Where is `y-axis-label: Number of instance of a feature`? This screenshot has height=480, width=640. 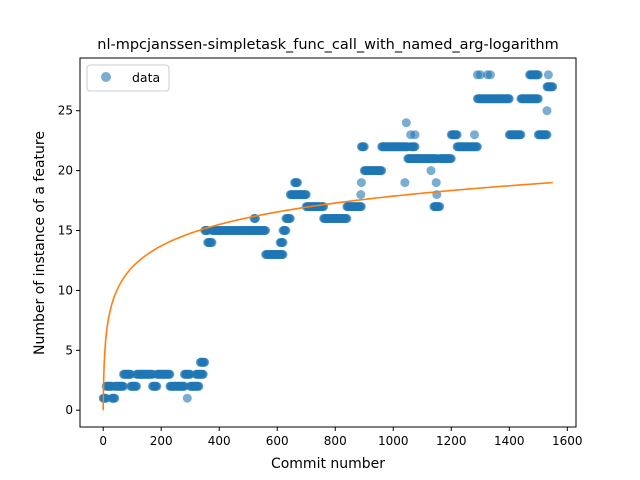 y-axis-label: Number of instance of a feature is located at coordinates (40, 243).